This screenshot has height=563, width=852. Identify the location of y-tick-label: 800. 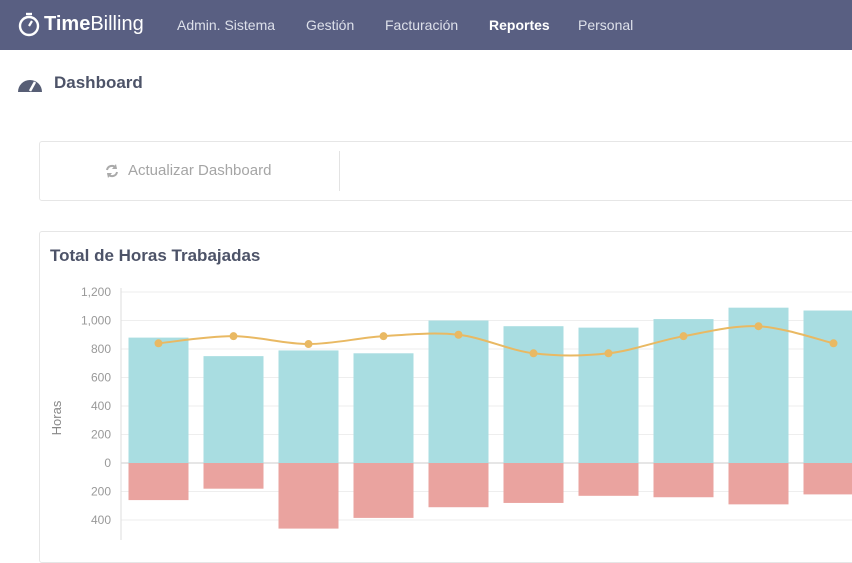
(101, 349).